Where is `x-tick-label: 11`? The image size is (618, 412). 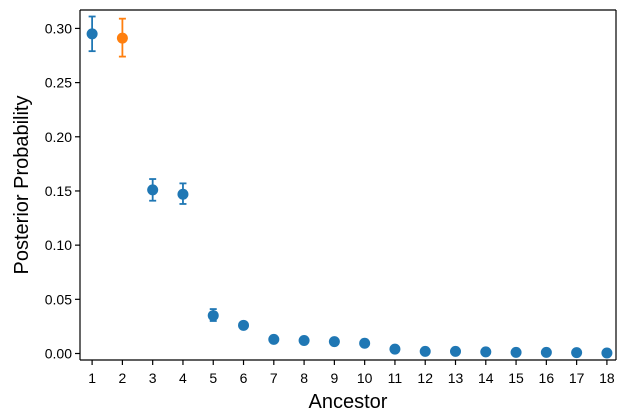 x-tick-label: 11 is located at coordinates (395, 378).